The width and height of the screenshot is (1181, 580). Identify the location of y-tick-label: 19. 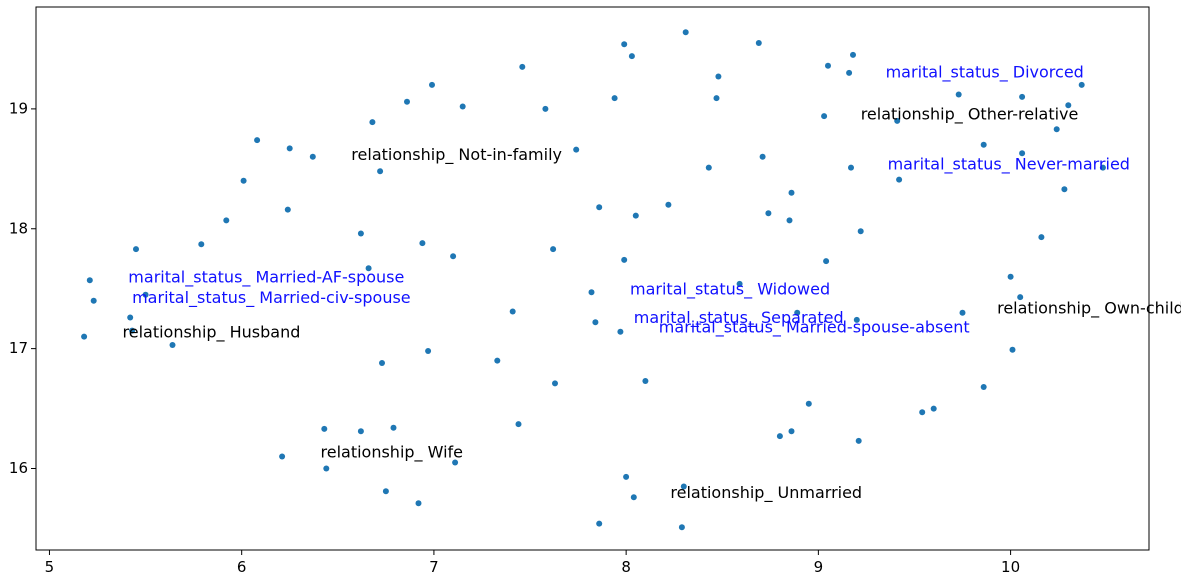
(18, 108).